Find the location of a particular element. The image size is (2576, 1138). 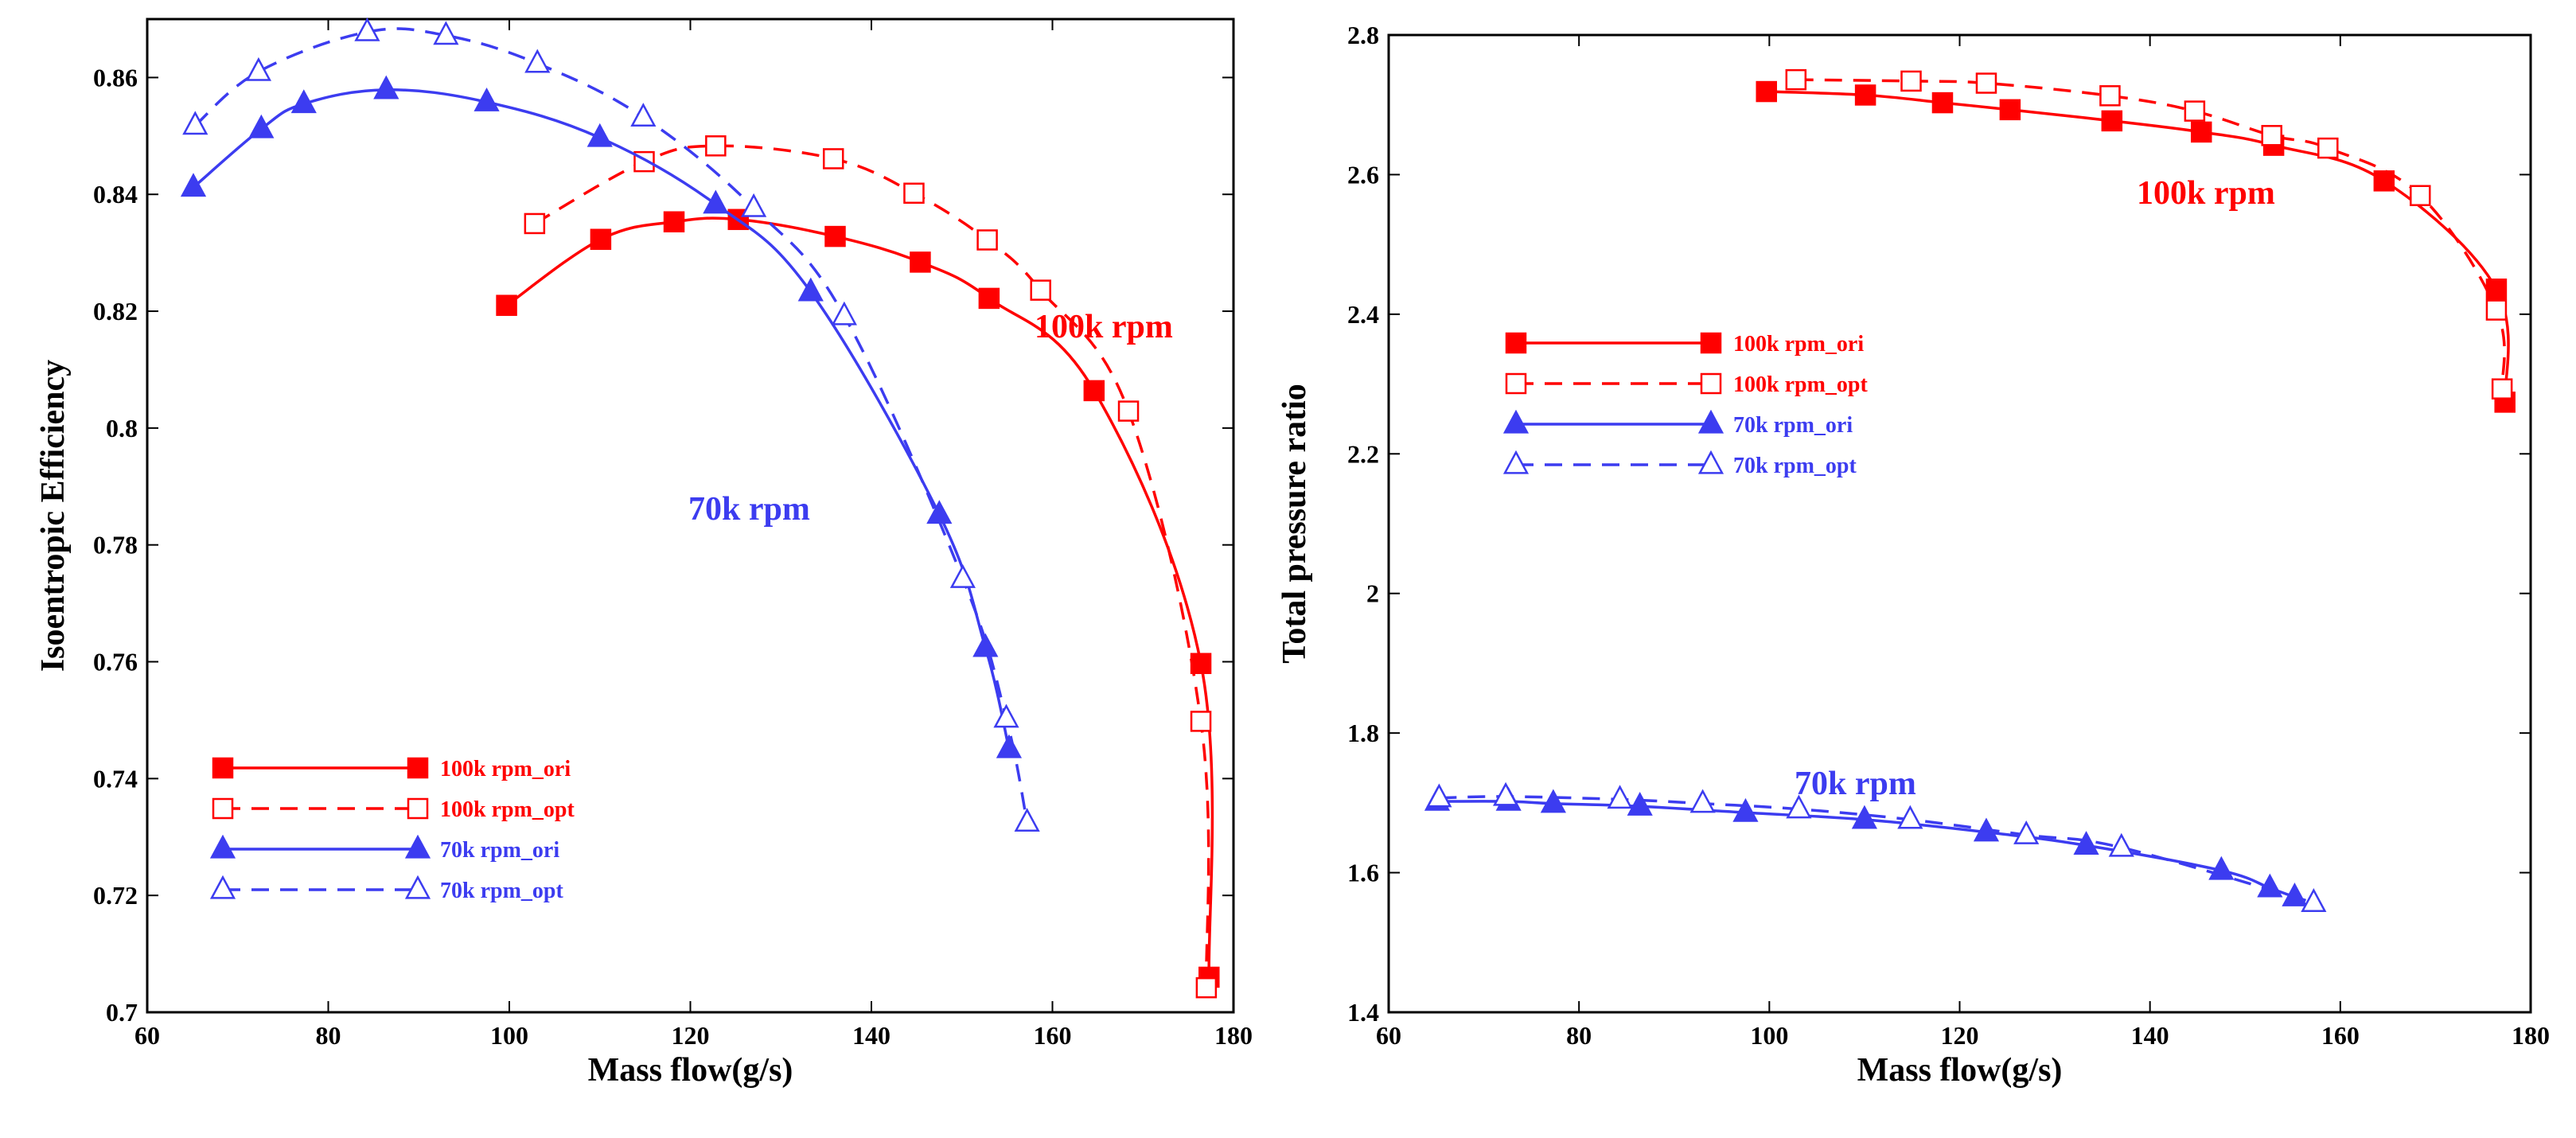

y-tick-label: 1.6 is located at coordinates (1363, 873).